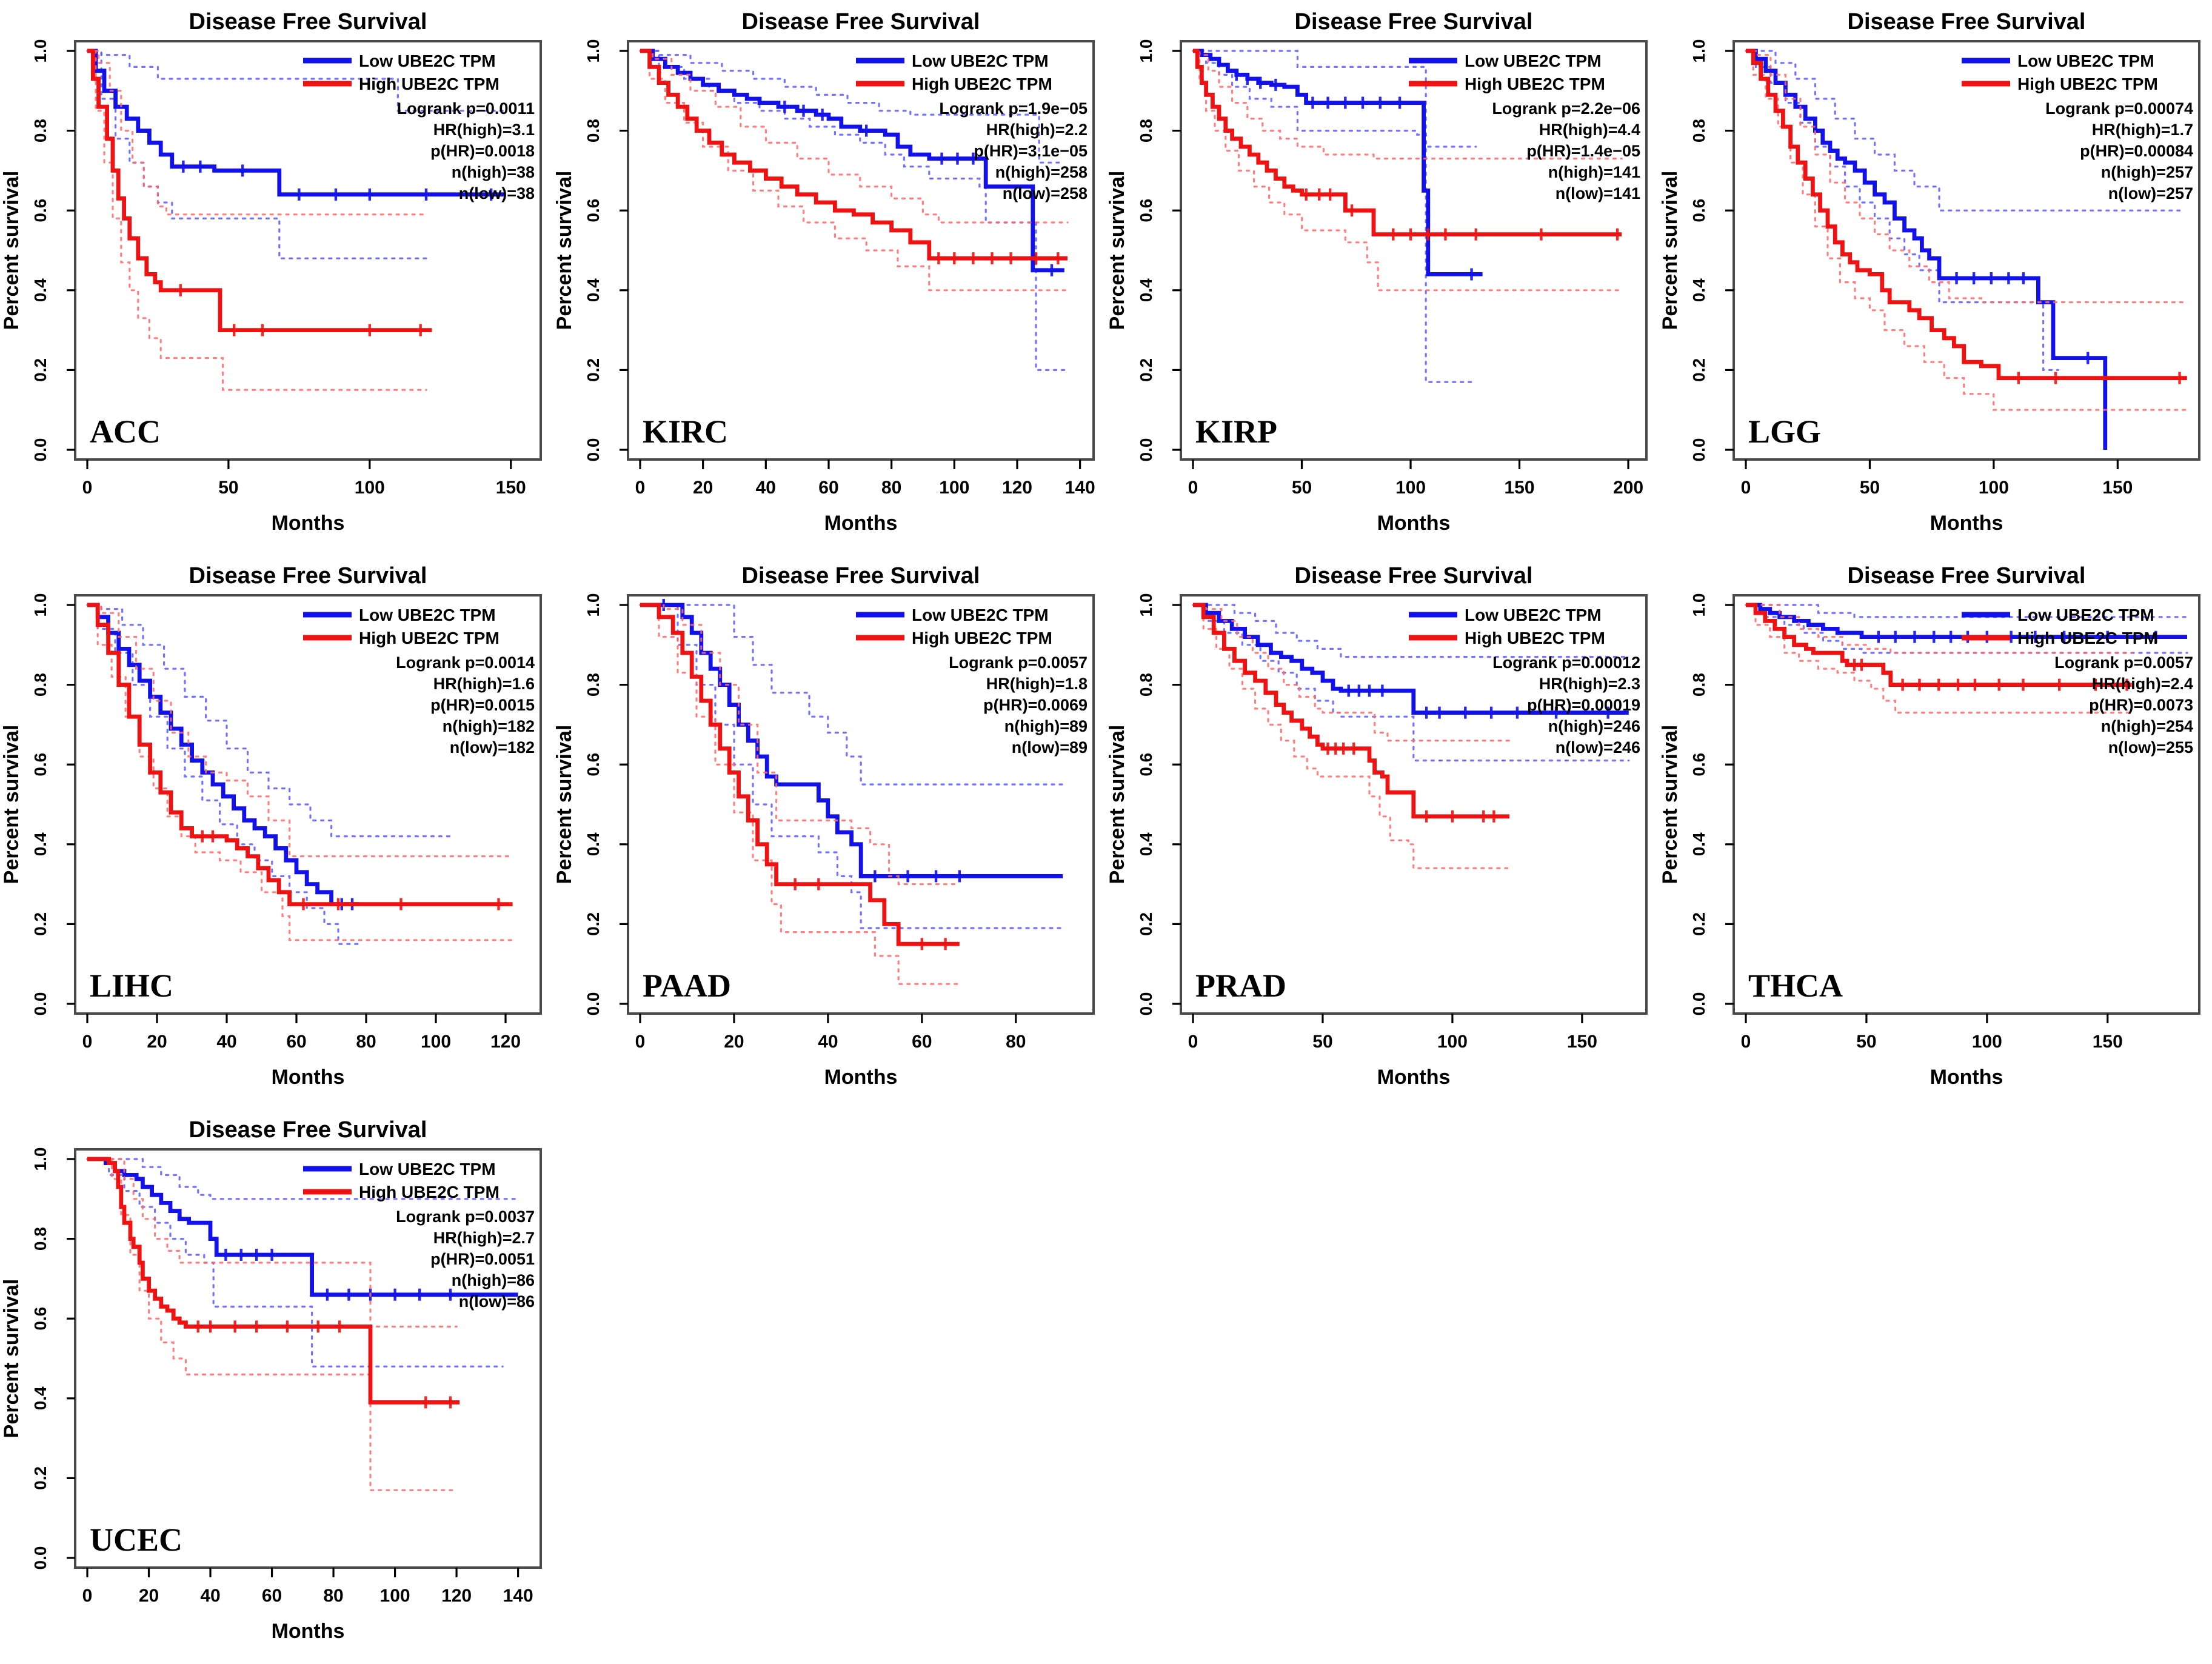  What do you see at coordinates (1046, 193) in the screenshot?
I see `stats-line: n(low)=258` at bounding box center [1046, 193].